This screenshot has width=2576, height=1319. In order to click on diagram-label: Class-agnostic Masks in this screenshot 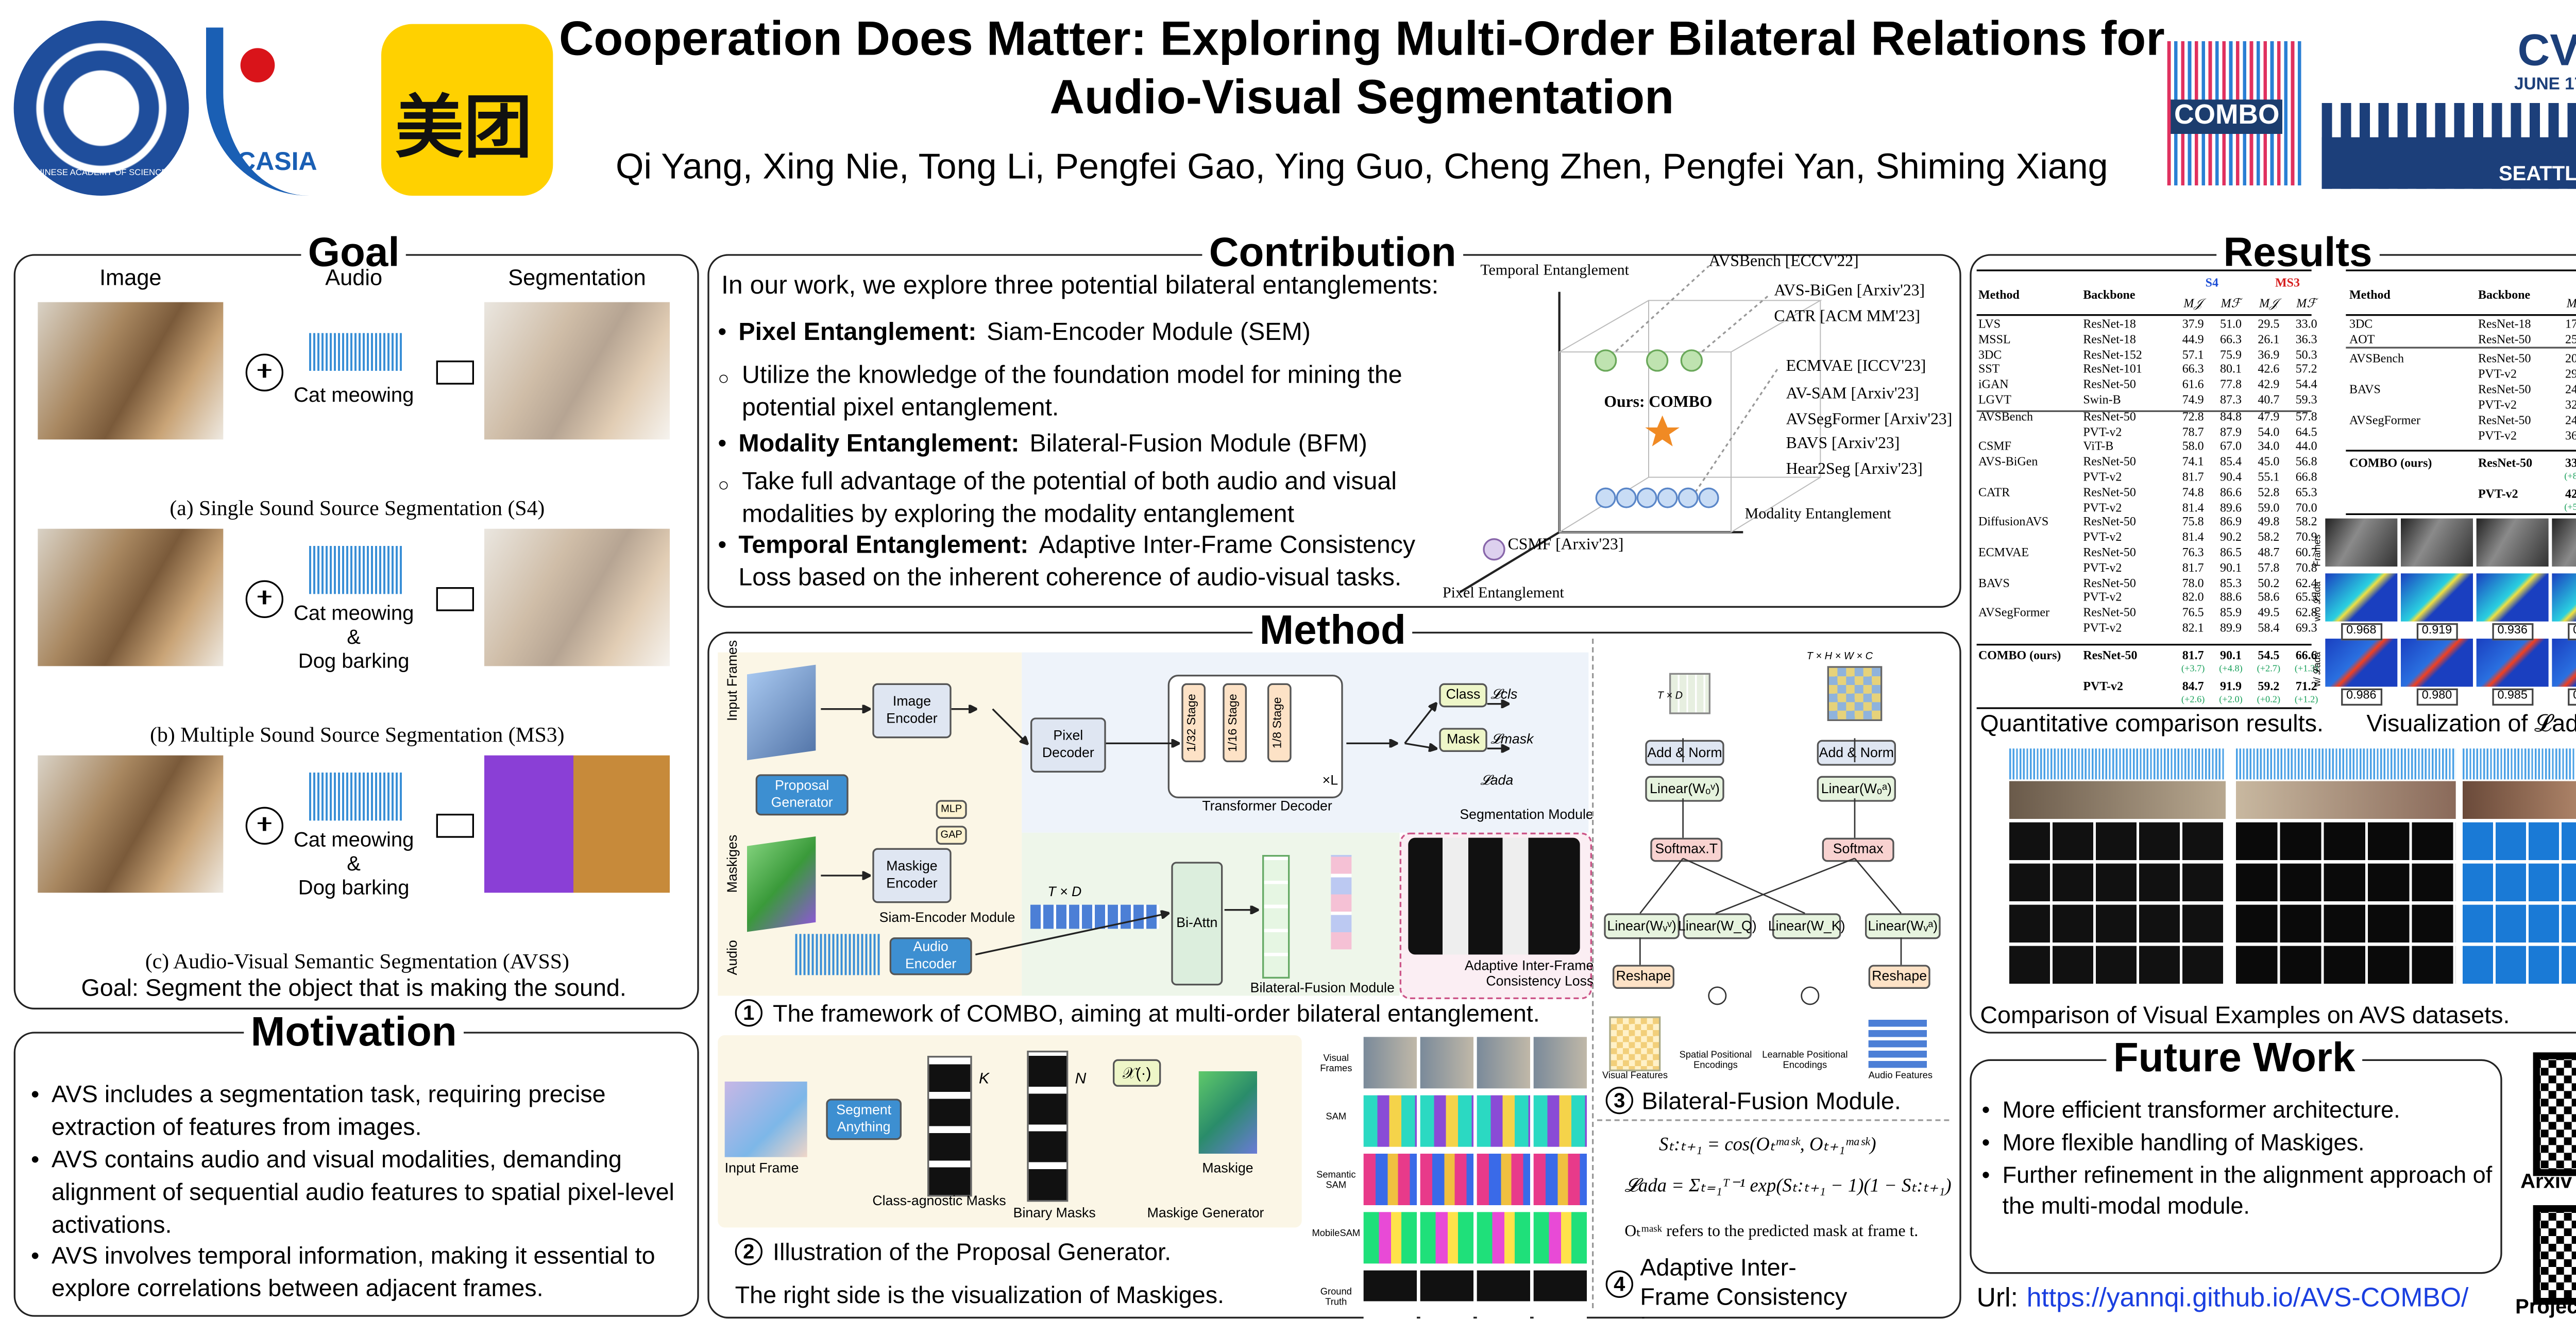, I will do `click(939, 1201)`.